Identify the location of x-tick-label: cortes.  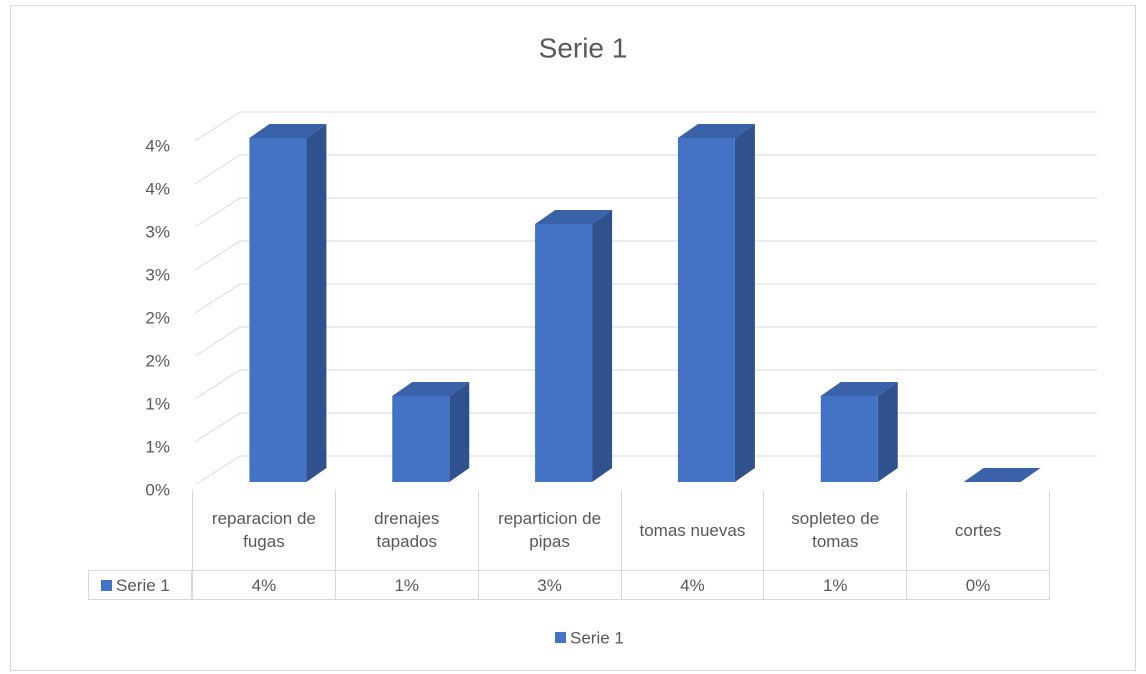
(977, 530).